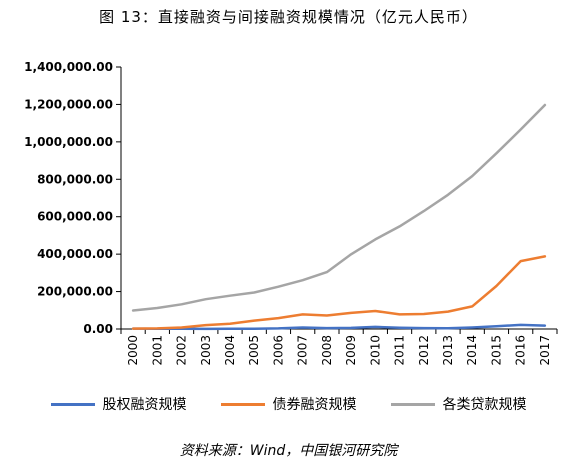 Image resolution: width=577 pixels, height=467 pixels. Describe the element at coordinates (424, 350) in the screenshot. I see `x-tick-label: 2012` at that location.